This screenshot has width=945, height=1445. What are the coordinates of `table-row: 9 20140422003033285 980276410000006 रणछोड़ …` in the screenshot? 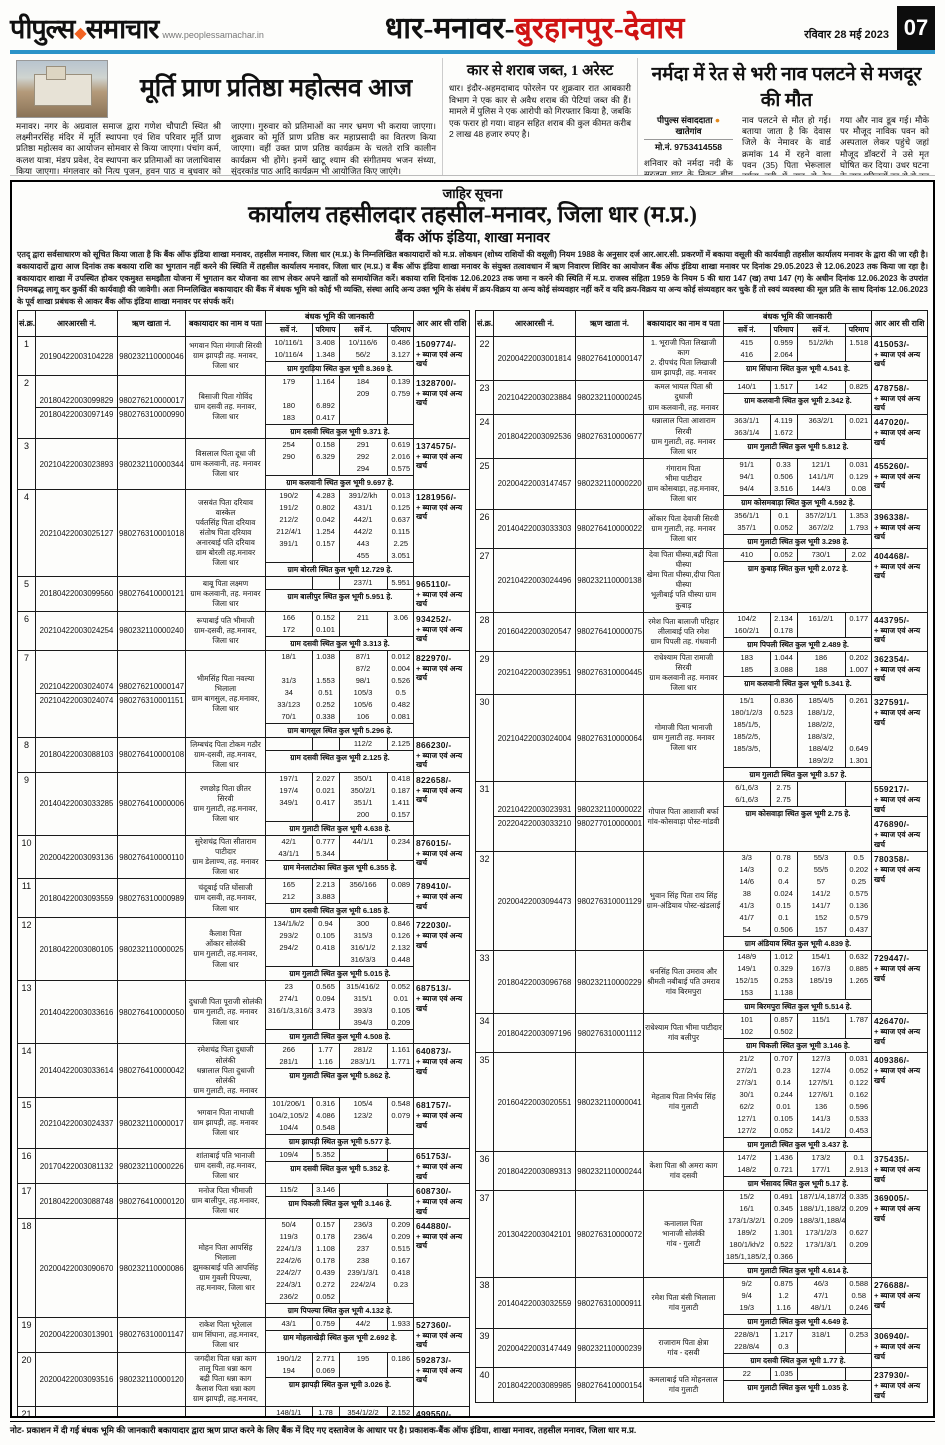 It's located at (243, 803).